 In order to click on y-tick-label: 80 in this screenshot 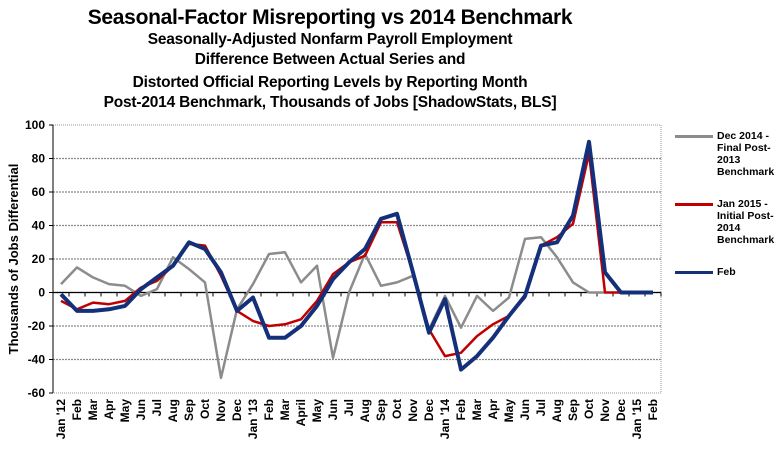, I will do `click(39, 159)`.